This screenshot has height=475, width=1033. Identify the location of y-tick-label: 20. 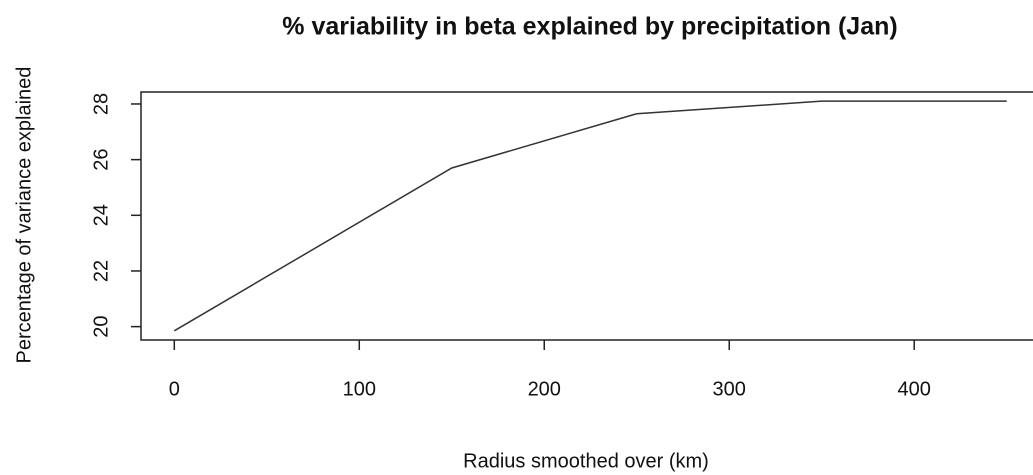
(101, 327).